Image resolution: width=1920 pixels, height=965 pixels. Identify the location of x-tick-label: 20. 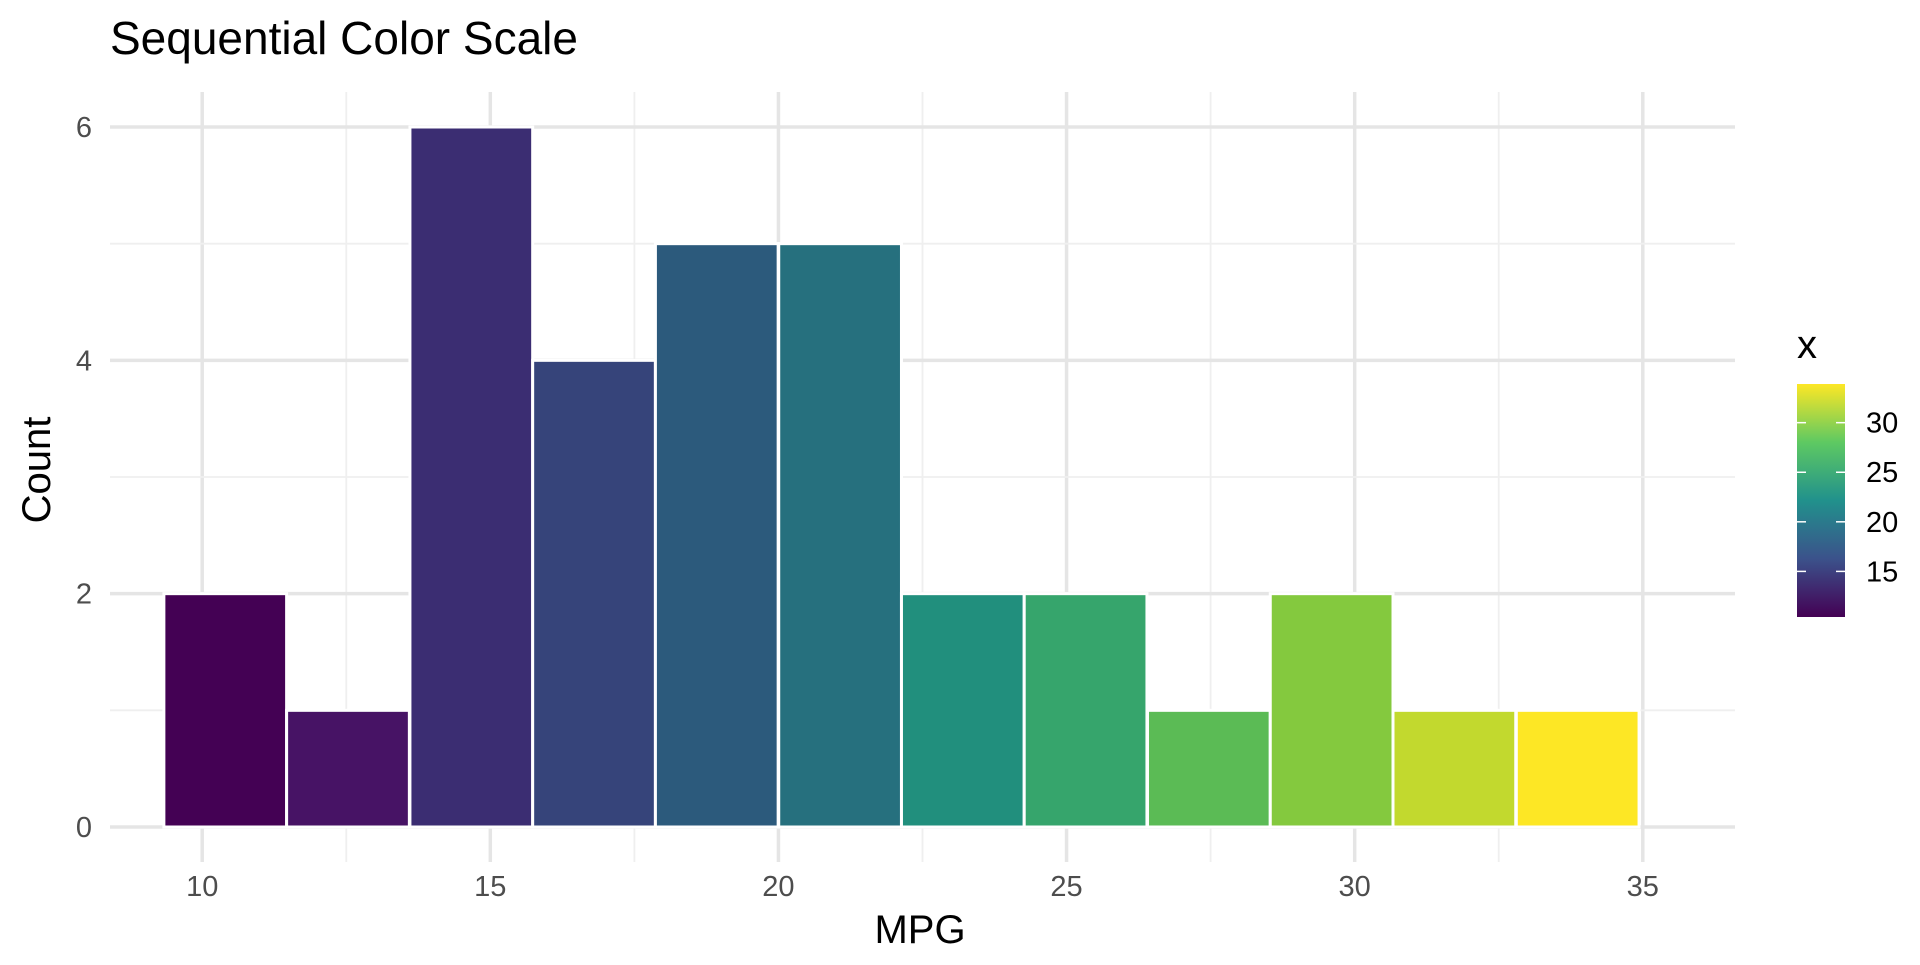
(778, 887).